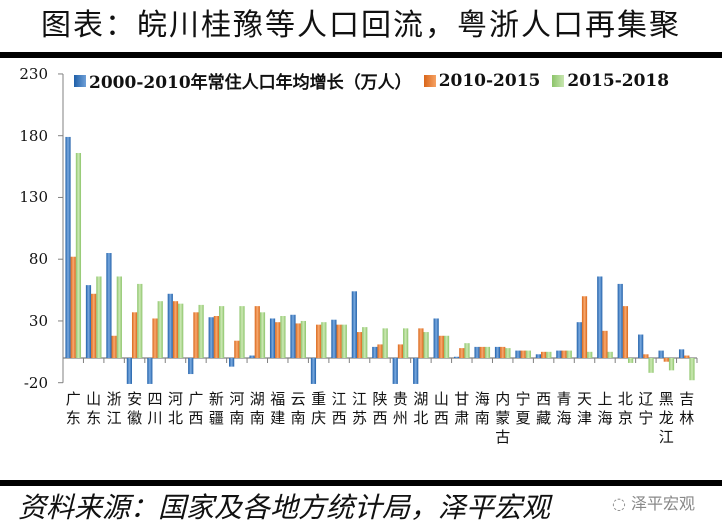 The width and height of the screenshot is (722, 530). Describe the element at coordinates (605, 344) in the screenshot. I see `bar-上海-series-2` at that location.